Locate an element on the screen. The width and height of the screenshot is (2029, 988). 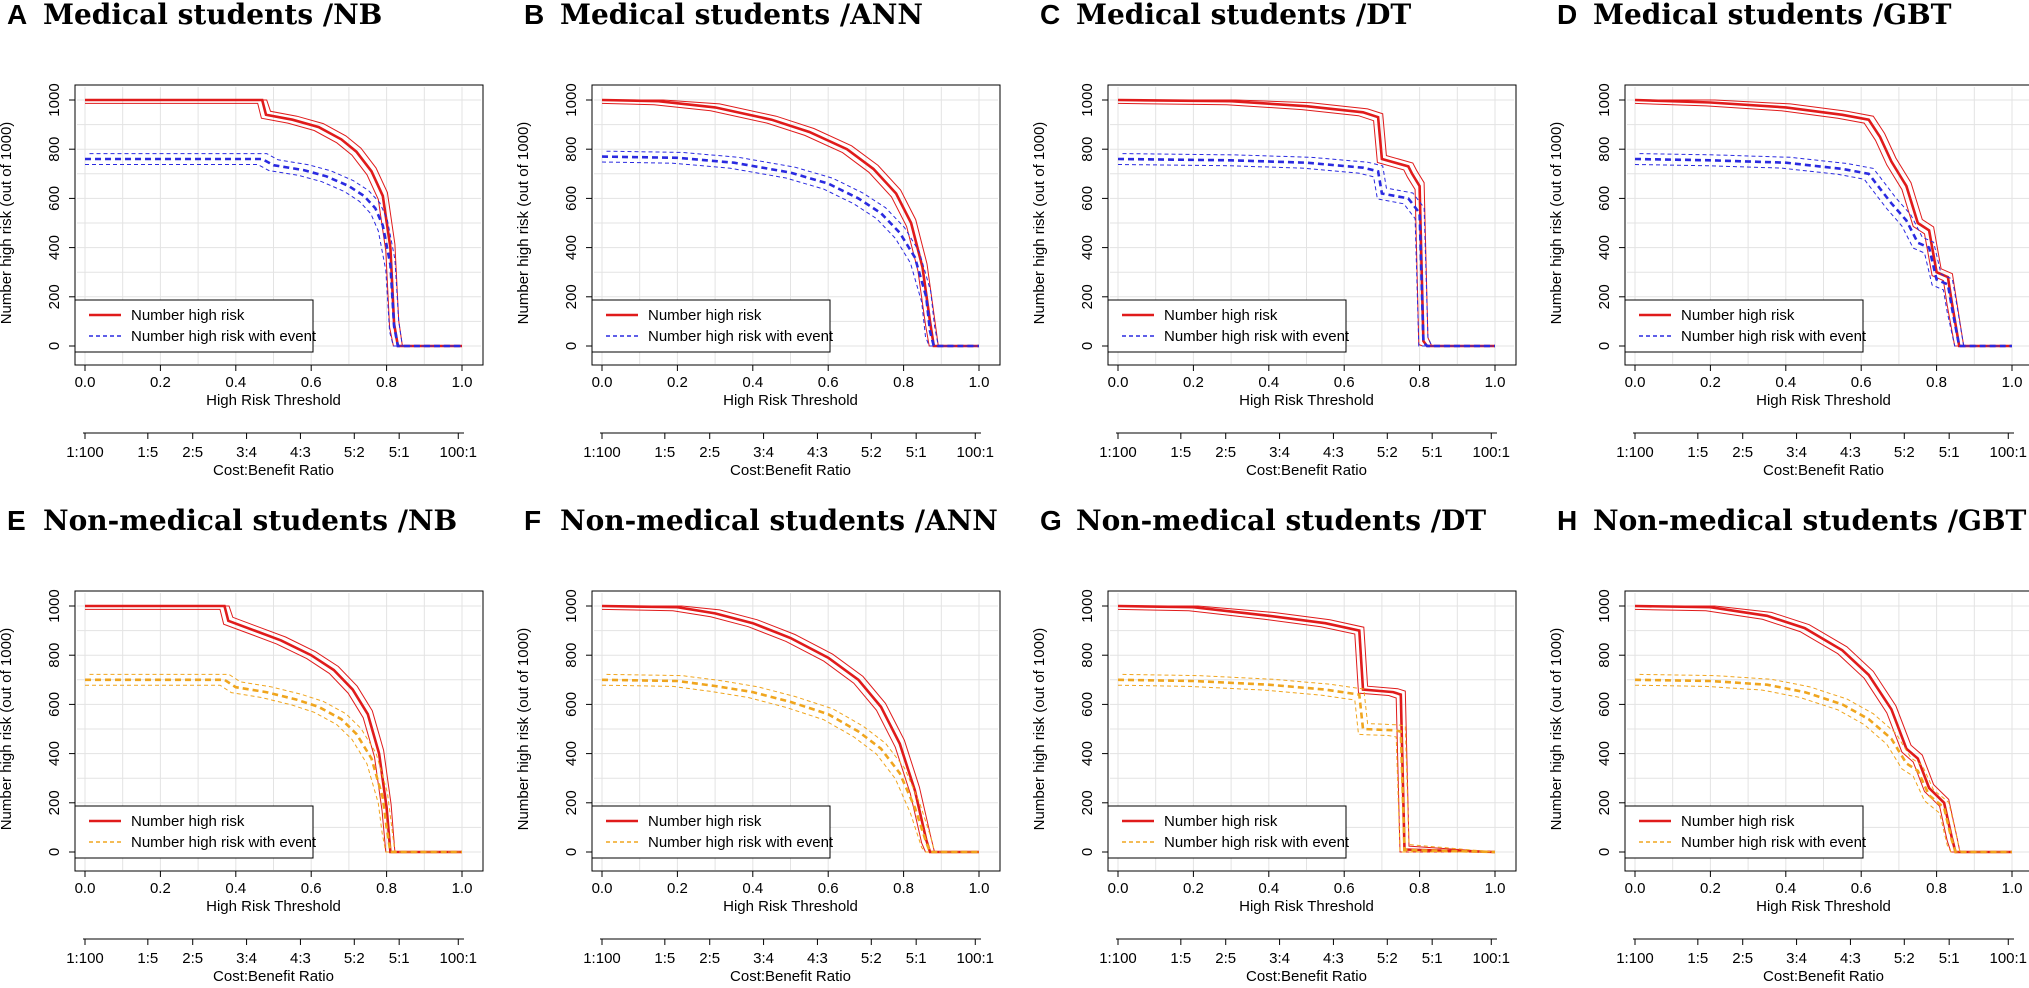
panel-title: Medical students /ANN is located at coordinates (741, 15).